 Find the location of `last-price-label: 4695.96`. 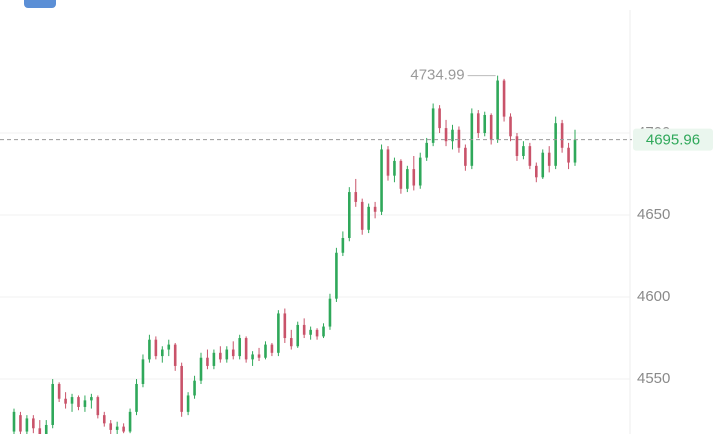

last-price-label: 4695.96 is located at coordinates (673, 140).